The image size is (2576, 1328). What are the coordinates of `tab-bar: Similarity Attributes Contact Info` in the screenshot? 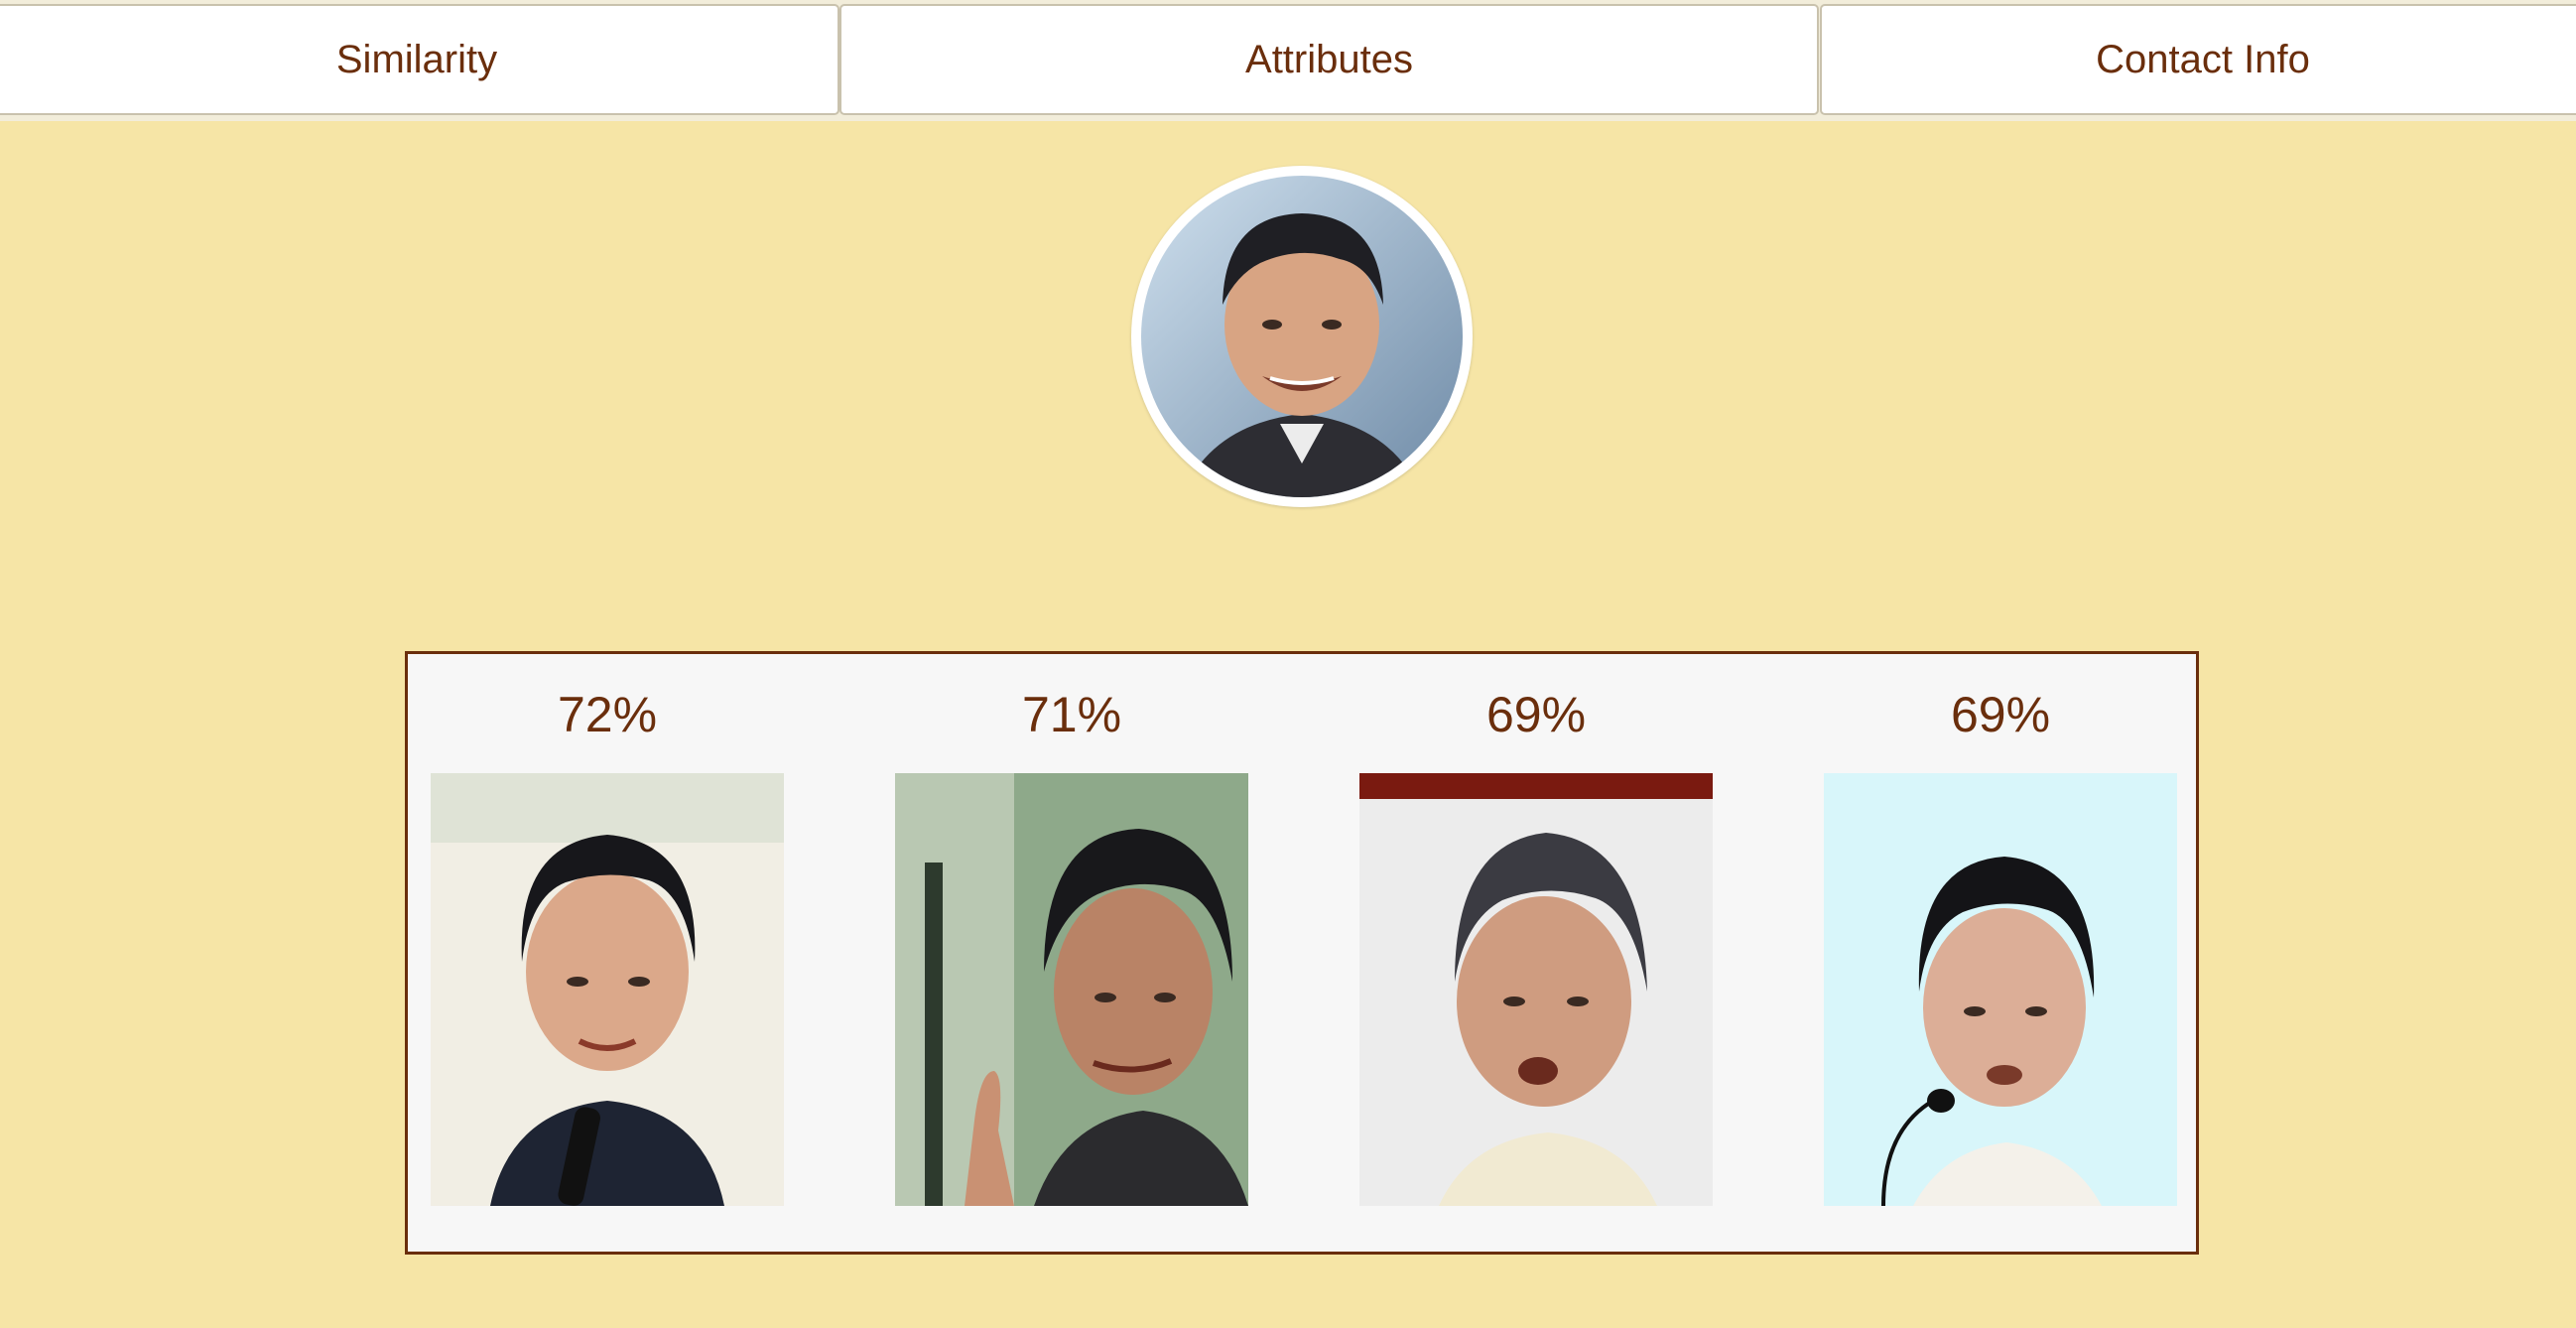 It's located at (1288, 61).